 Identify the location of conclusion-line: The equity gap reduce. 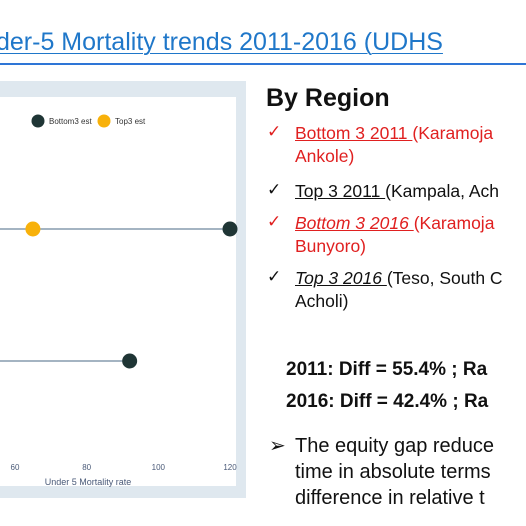
(395, 446).